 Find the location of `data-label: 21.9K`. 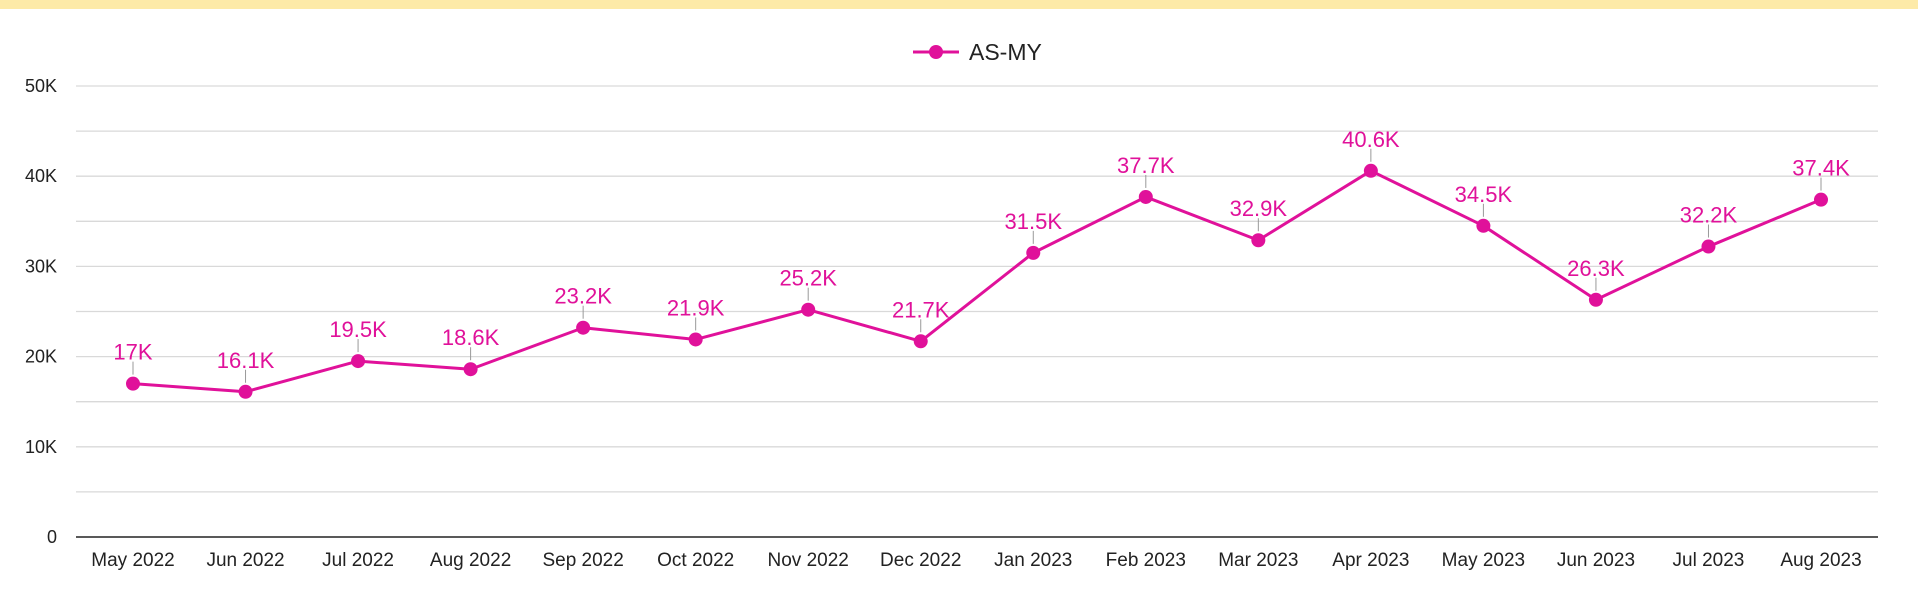

data-label: 21.9K is located at coordinates (696, 307).